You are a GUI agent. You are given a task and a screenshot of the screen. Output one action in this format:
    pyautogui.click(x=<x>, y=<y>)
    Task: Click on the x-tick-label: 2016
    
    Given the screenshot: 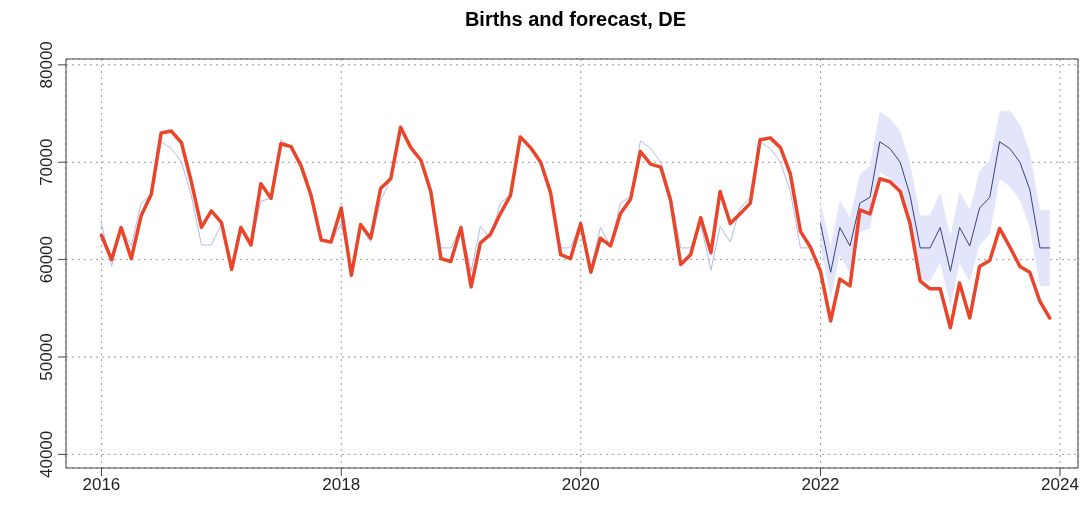 What is the action you would take?
    pyautogui.click(x=101, y=485)
    